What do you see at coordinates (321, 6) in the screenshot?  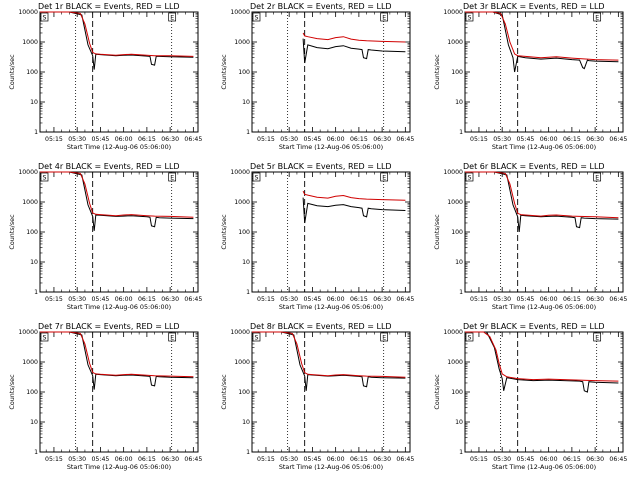 I see `panel-title: Det 2r BLACK = Events, RED = LLD` at bounding box center [321, 6].